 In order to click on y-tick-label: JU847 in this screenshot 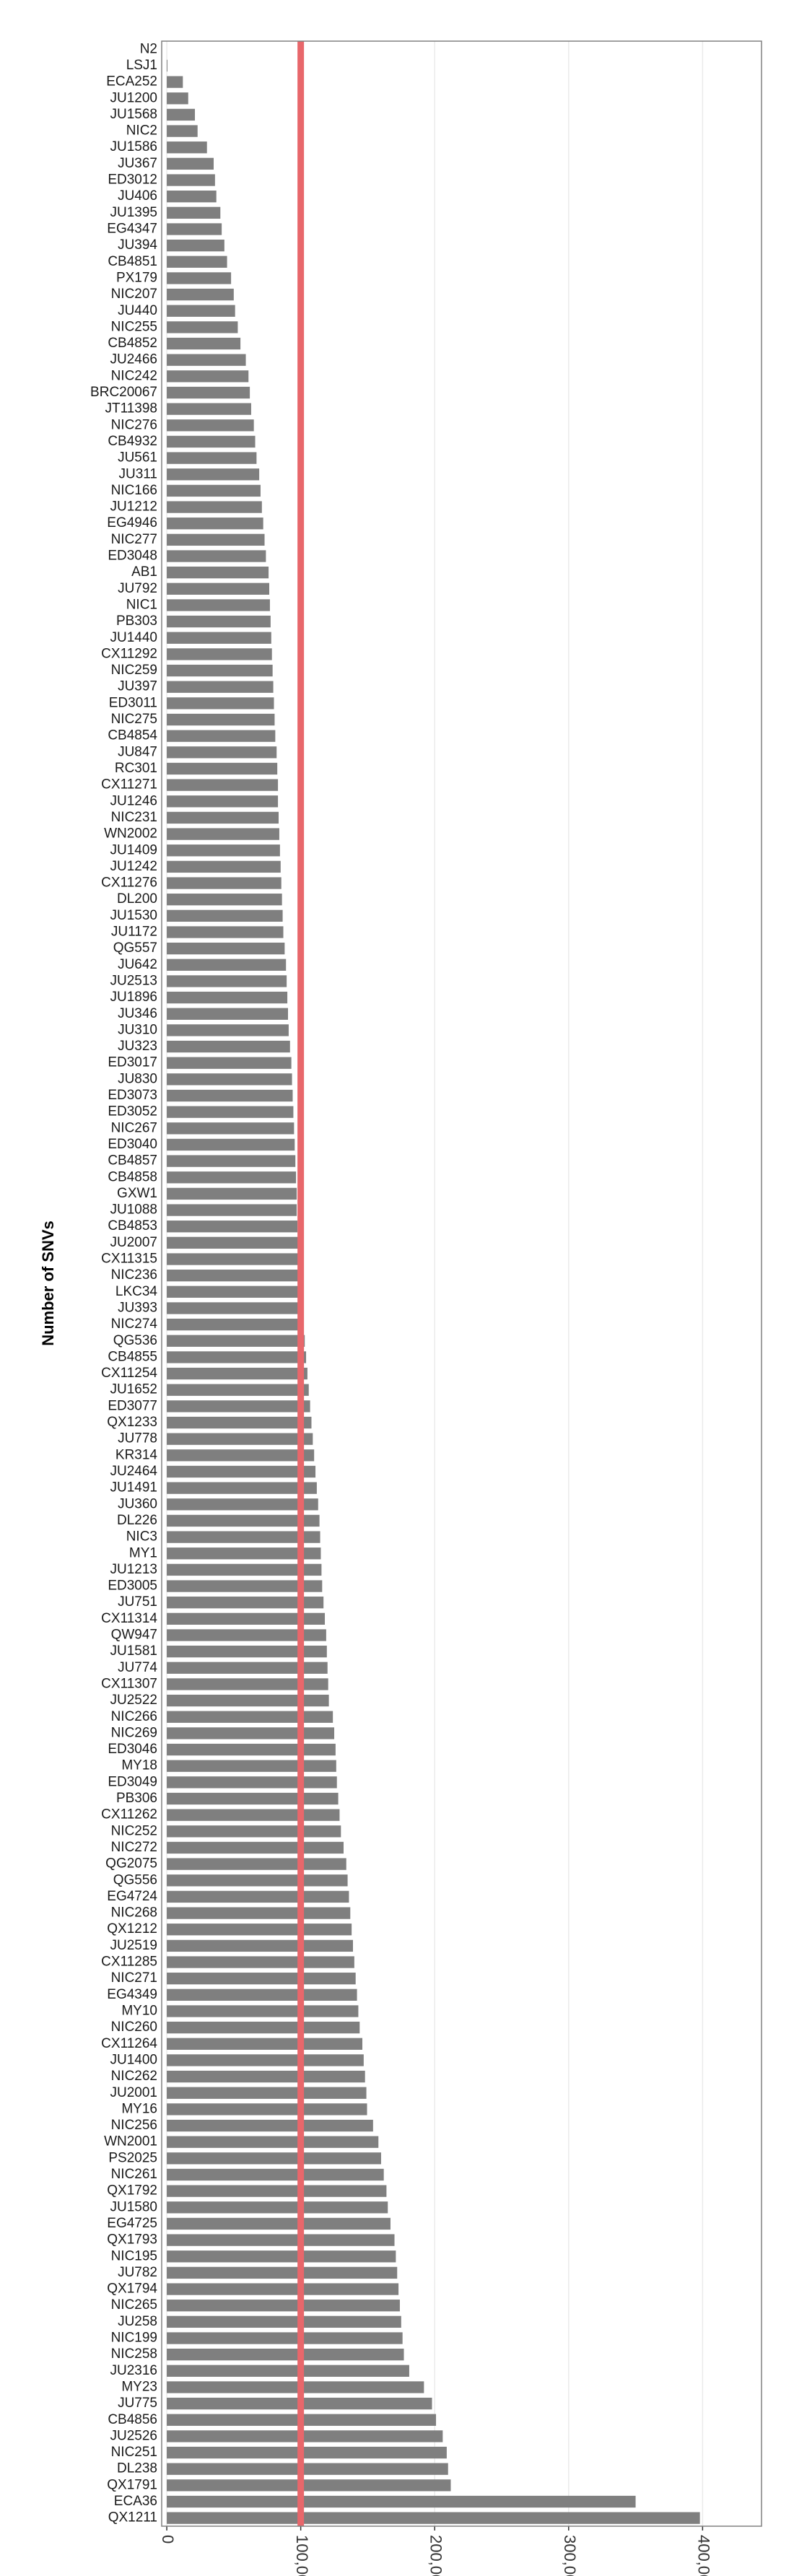, I will do `click(137, 751)`.